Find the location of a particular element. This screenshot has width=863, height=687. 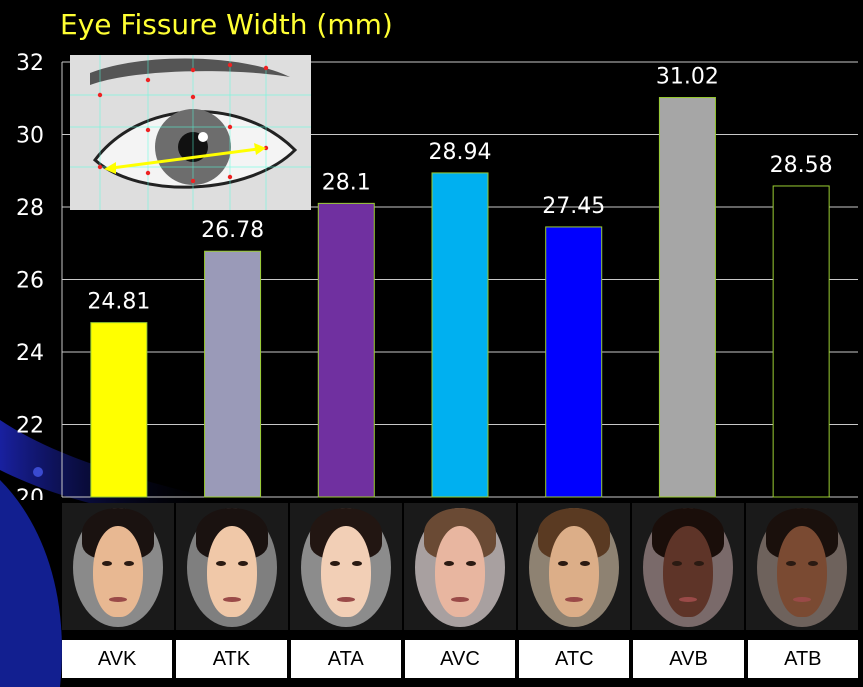

bar-avk is located at coordinates (119, 410).